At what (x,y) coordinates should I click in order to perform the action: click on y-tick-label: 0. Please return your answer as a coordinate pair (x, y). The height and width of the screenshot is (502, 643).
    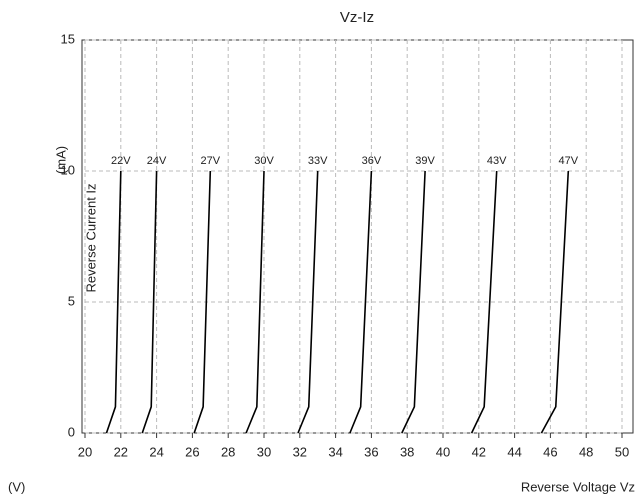
    Looking at the image, I should click on (71, 431).